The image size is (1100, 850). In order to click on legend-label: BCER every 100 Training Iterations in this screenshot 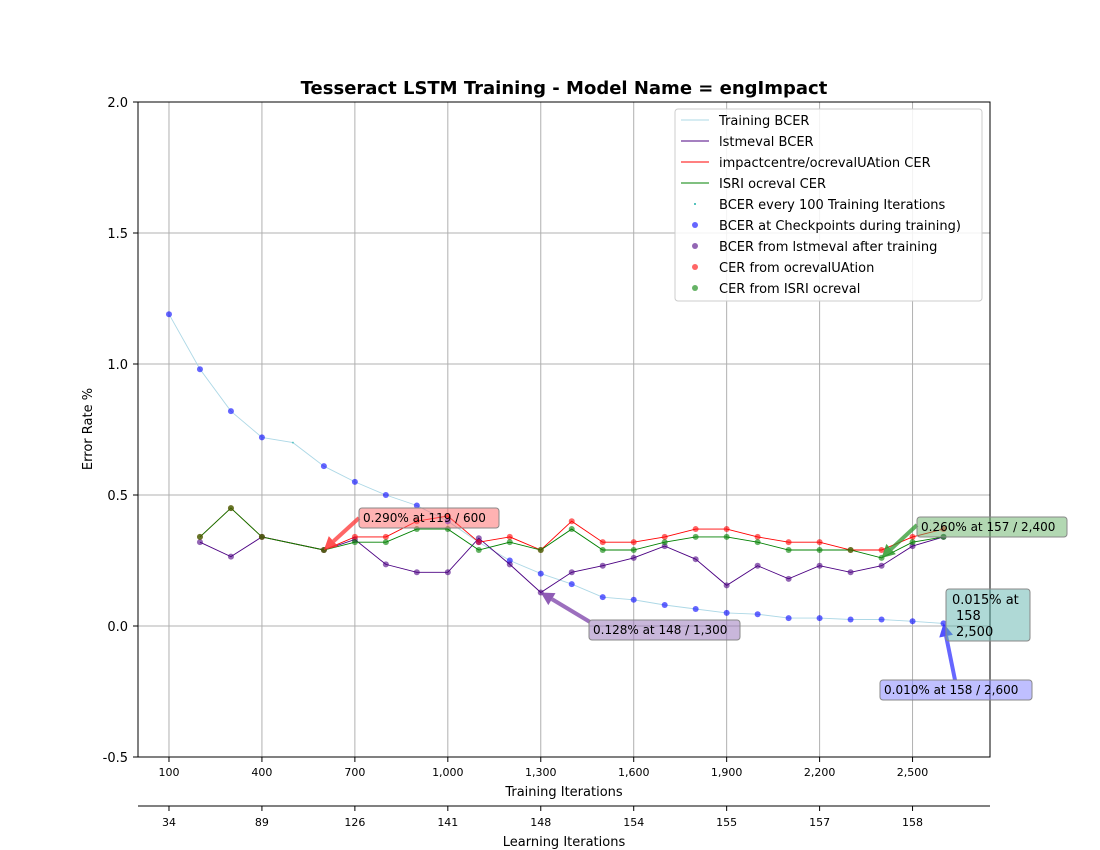, I will do `click(832, 205)`.